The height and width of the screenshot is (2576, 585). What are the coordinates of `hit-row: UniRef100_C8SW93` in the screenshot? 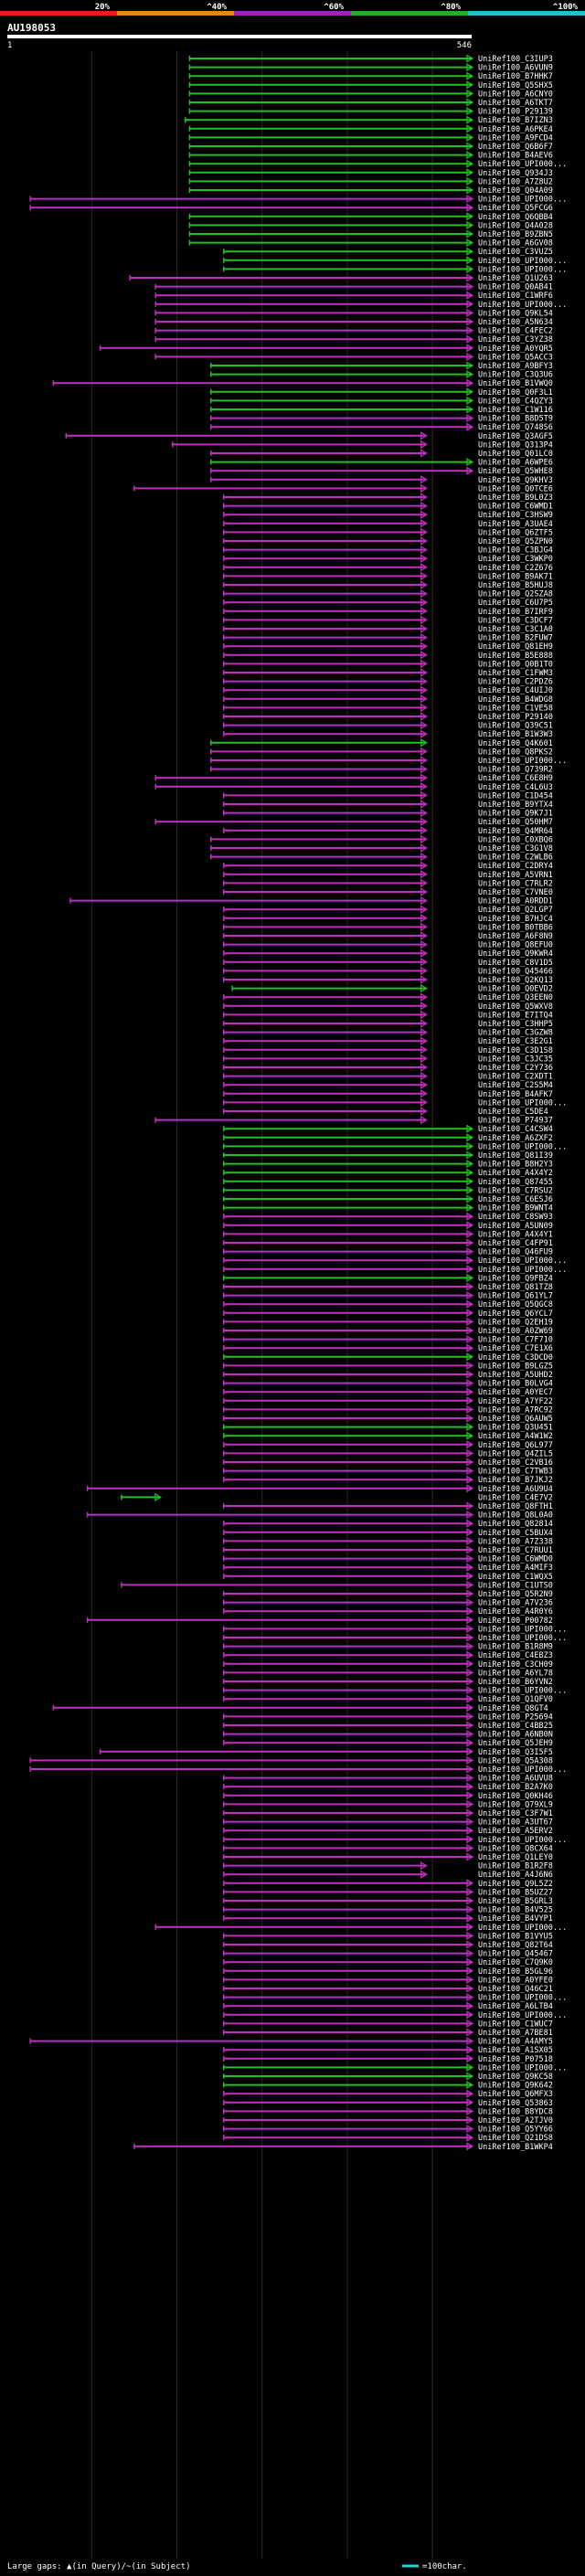 It's located at (388, 1217).